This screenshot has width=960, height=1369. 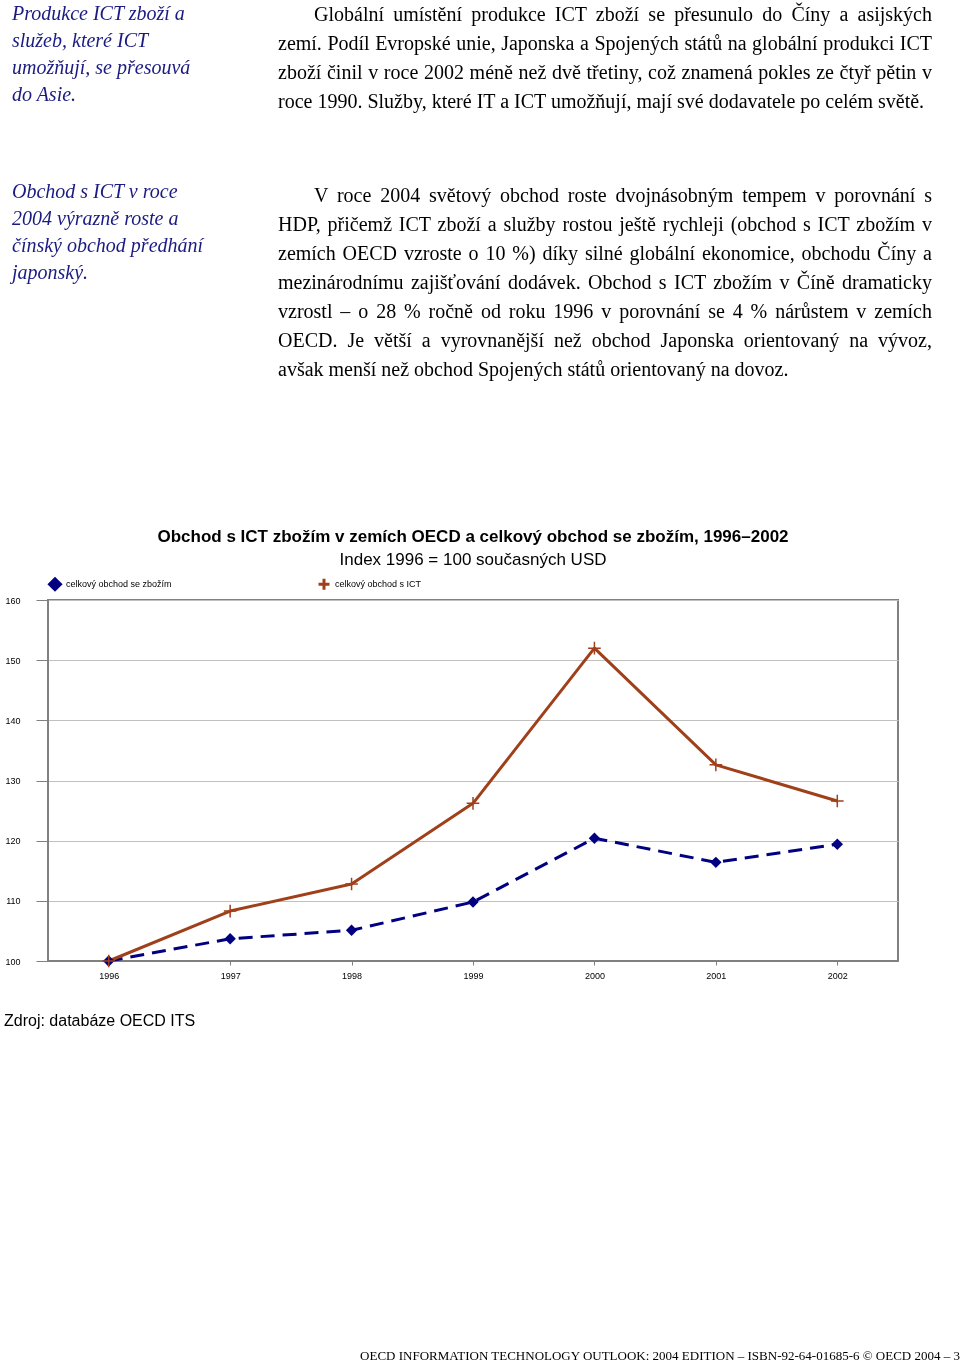 What do you see at coordinates (109, 232) in the screenshot?
I see `text: Obchod s ICT v roce 2004 výrazně roste a čínský obchod předhání japonský.` at bounding box center [109, 232].